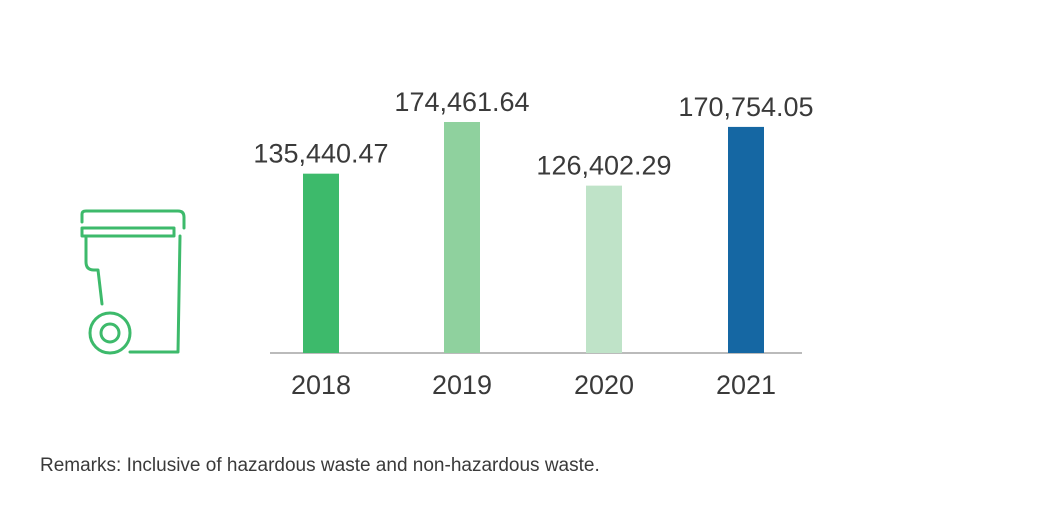 Image resolution: width=1049 pixels, height=525 pixels. Describe the element at coordinates (603, 166) in the screenshot. I see `value-label-2020: 126,402.29` at that location.